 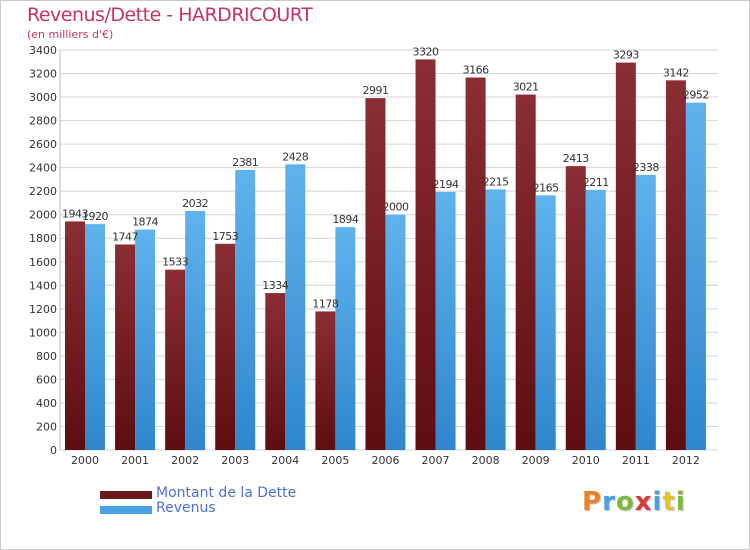 I want to click on bar-revenus-2003, so click(x=245, y=309).